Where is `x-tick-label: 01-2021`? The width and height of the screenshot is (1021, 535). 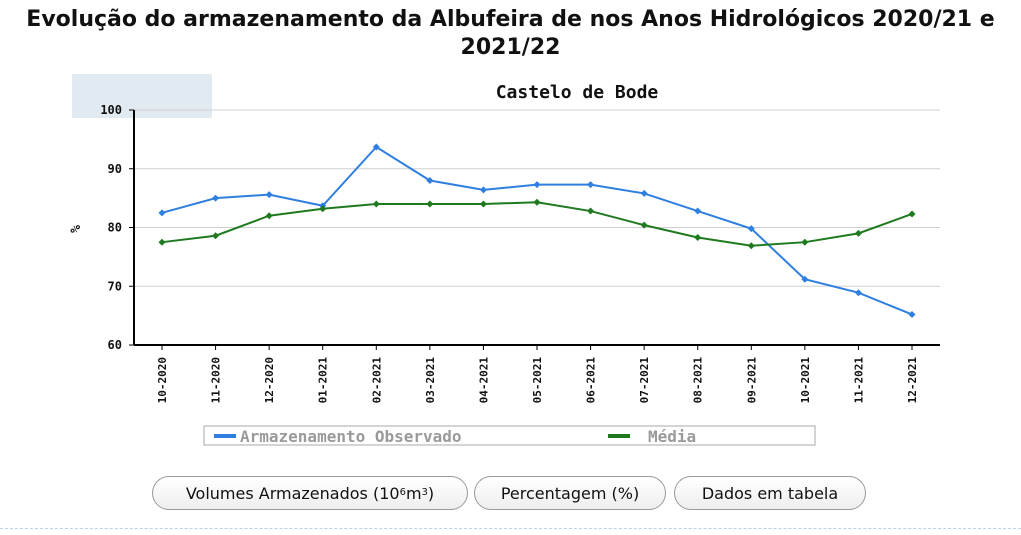 x-tick-label: 01-2021 is located at coordinates (323, 380).